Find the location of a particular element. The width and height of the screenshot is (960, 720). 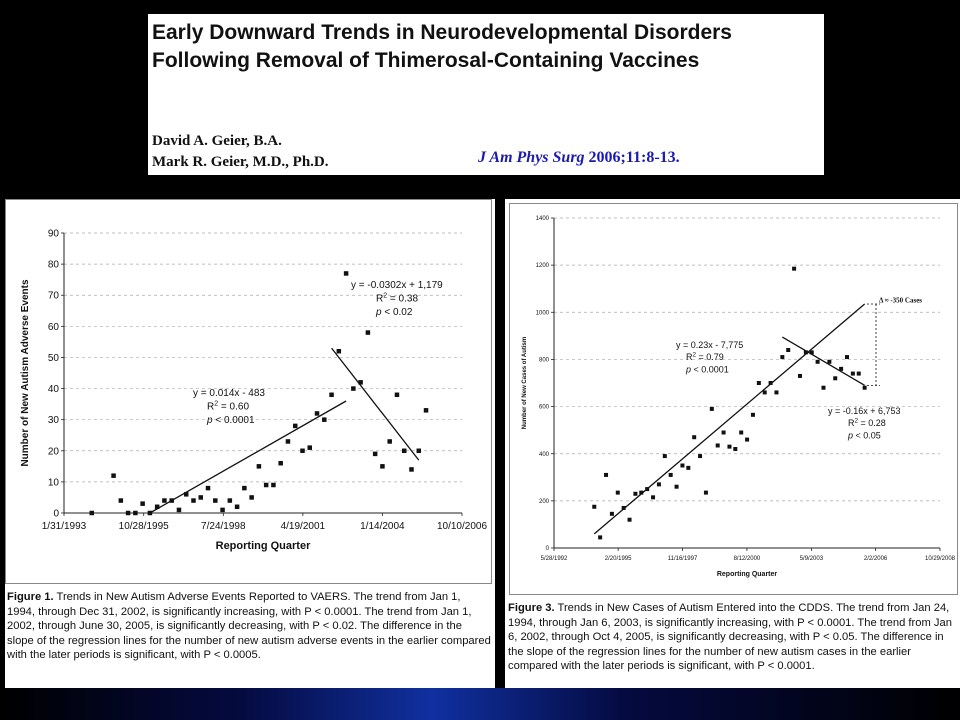

citation-journal: J Am Phys Surg is located at coordinates (531, 157).